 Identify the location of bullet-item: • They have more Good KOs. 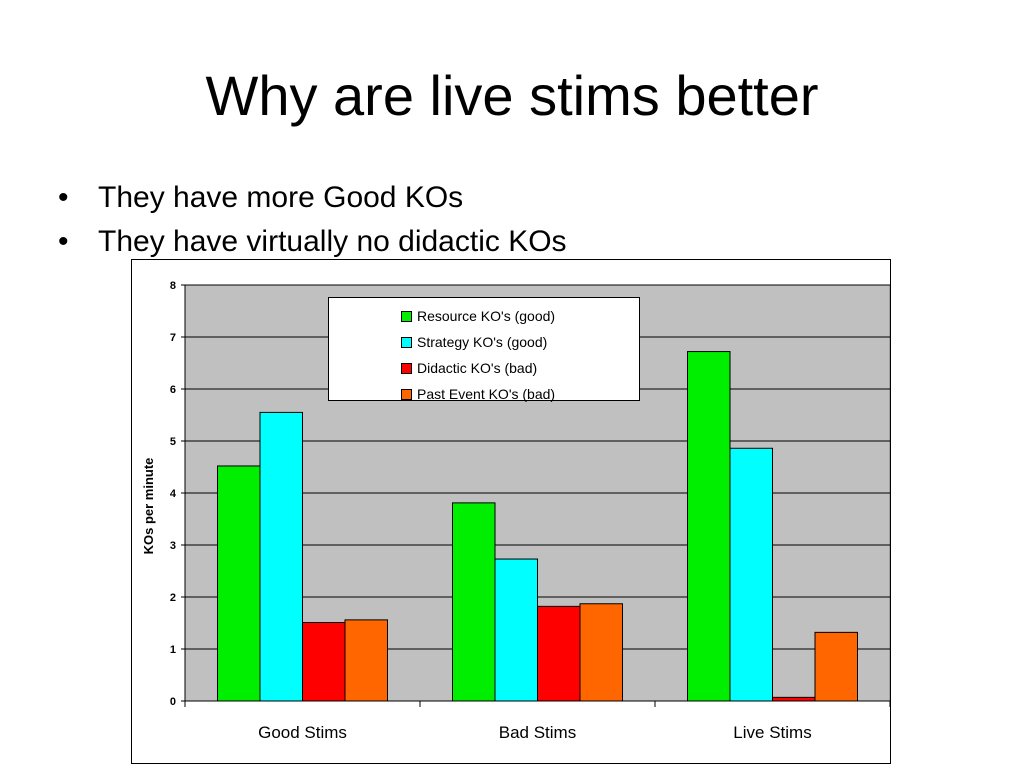
(312, 198).